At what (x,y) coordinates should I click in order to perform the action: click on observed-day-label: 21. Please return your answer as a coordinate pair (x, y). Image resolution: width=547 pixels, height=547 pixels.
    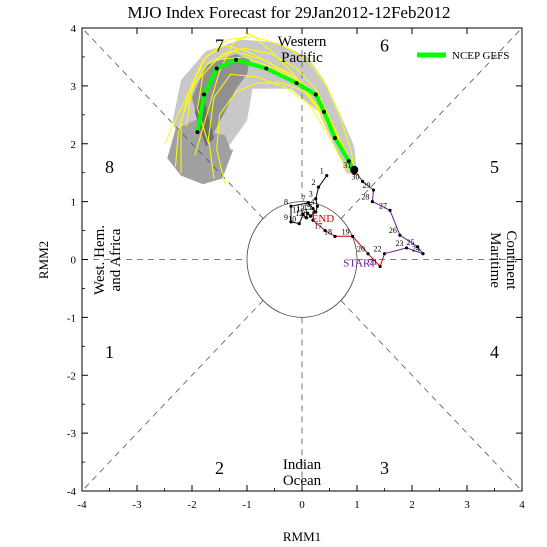
    Looking at the image, I should click on (373, 261).